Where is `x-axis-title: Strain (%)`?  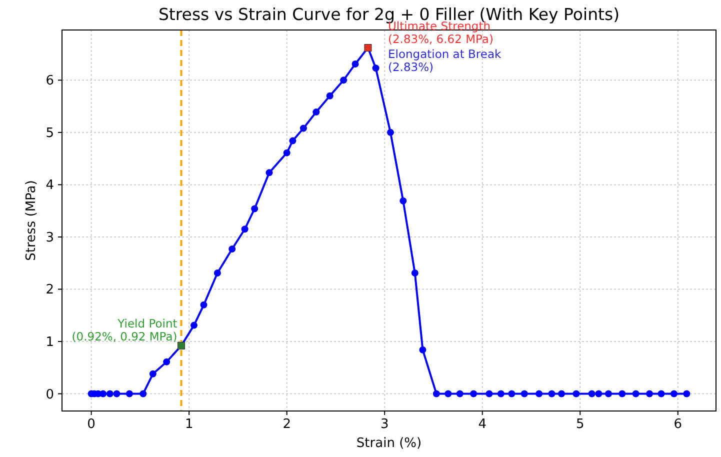
x-axis-title: Strain (%) is located at coordinates (389, 443).